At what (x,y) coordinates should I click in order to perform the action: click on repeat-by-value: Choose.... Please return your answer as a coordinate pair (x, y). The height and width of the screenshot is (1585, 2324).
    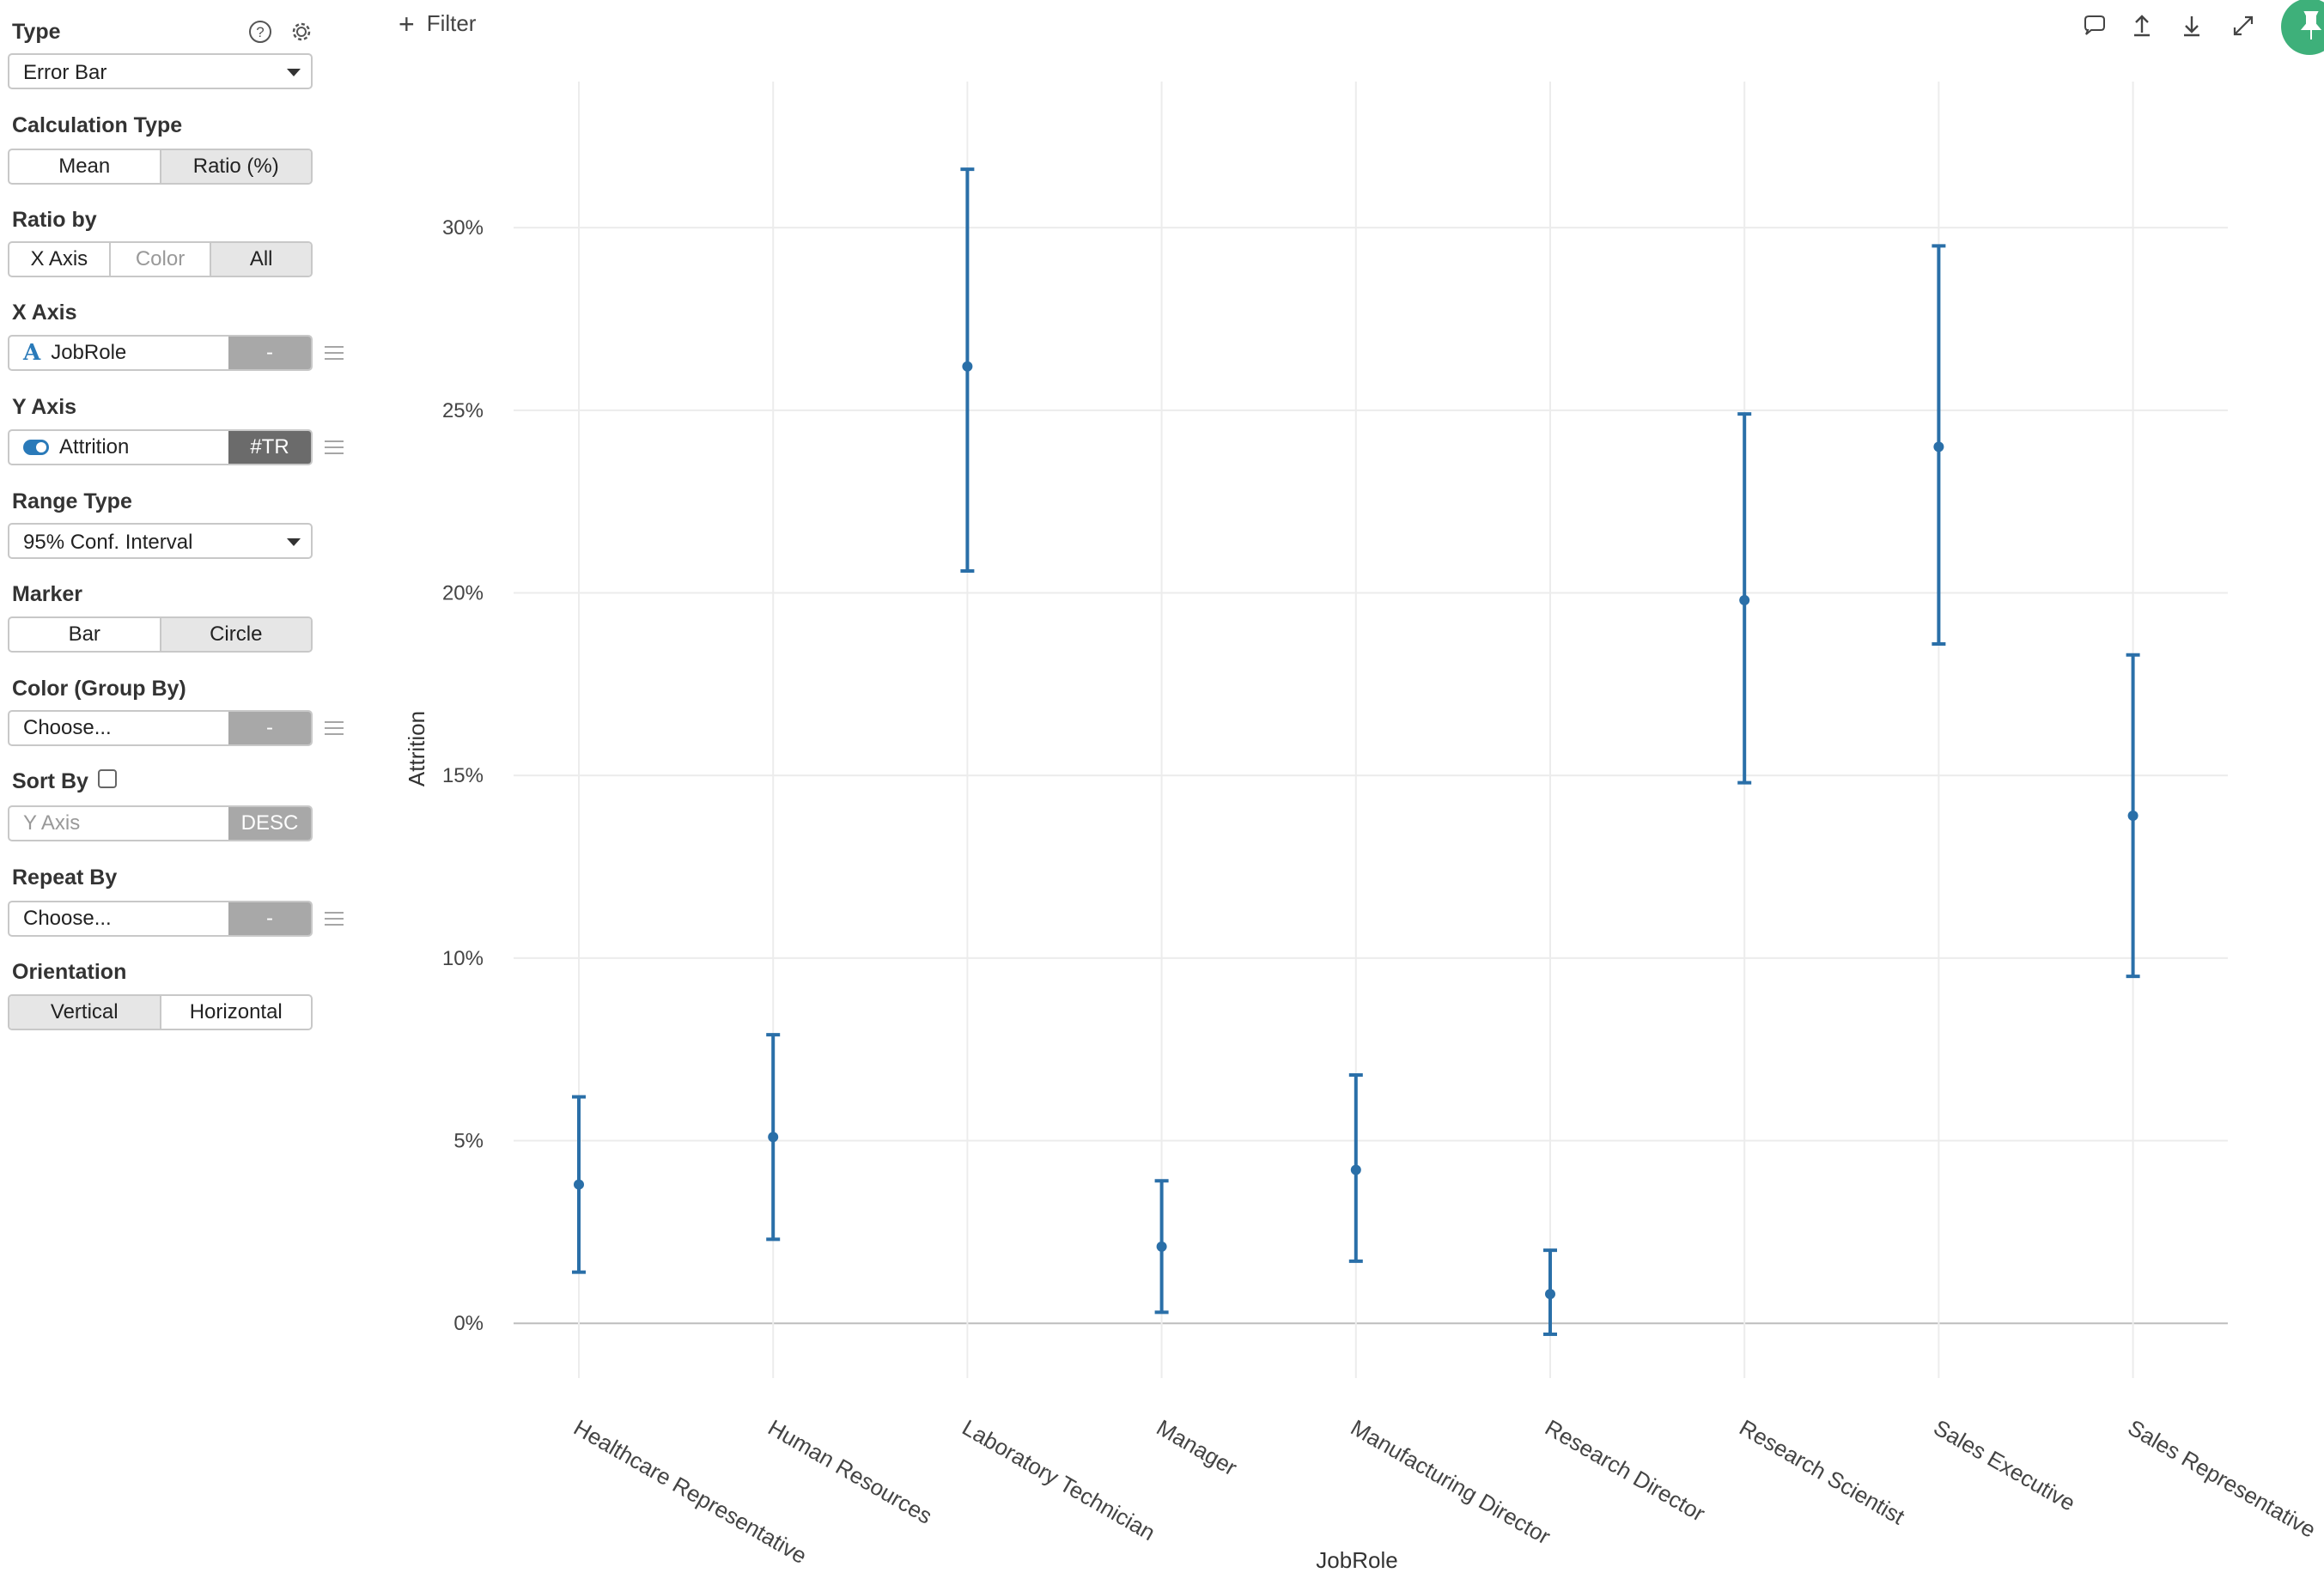
    Looking at the image, I should click on (68, 918).